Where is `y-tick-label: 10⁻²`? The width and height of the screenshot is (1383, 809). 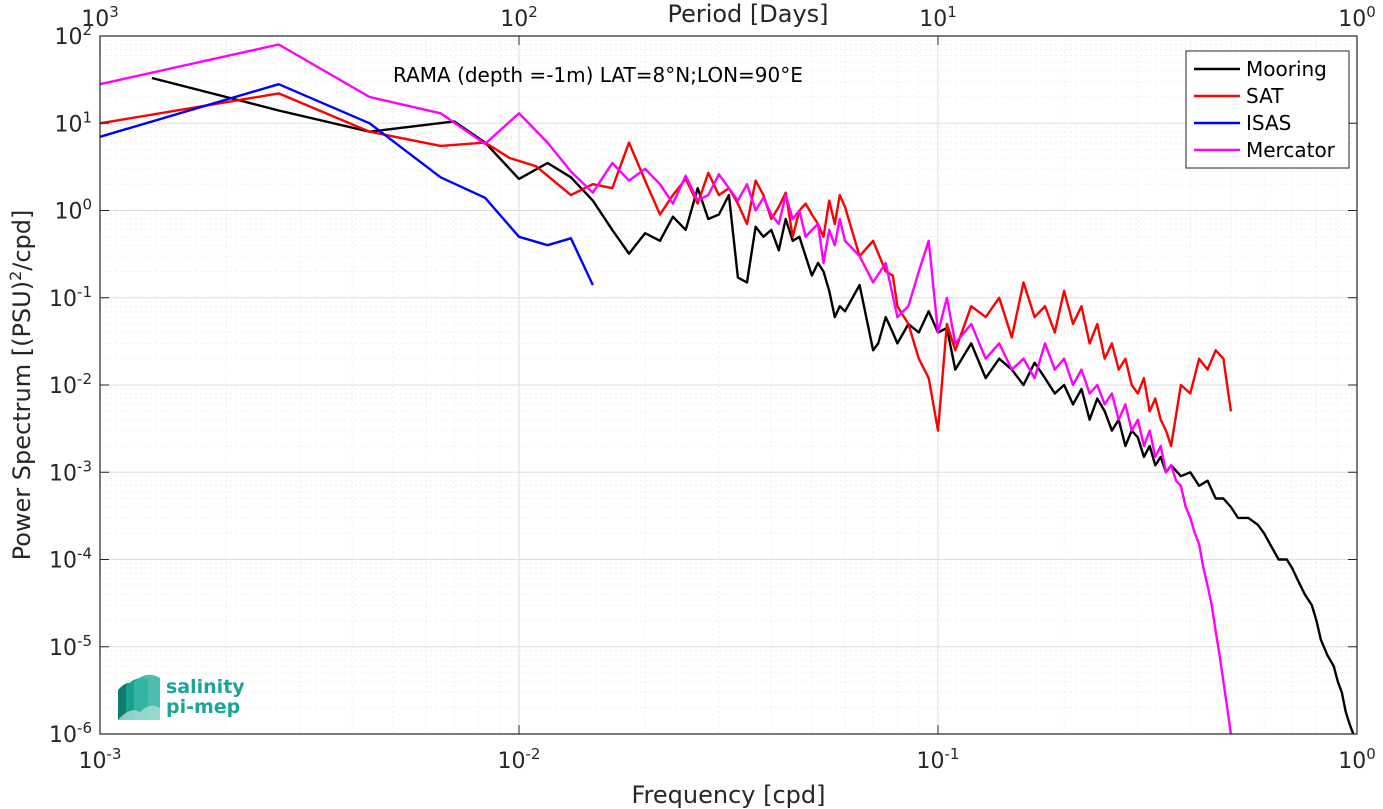 y-tick-label: 10⁻² is located at coordinates (70, 384).